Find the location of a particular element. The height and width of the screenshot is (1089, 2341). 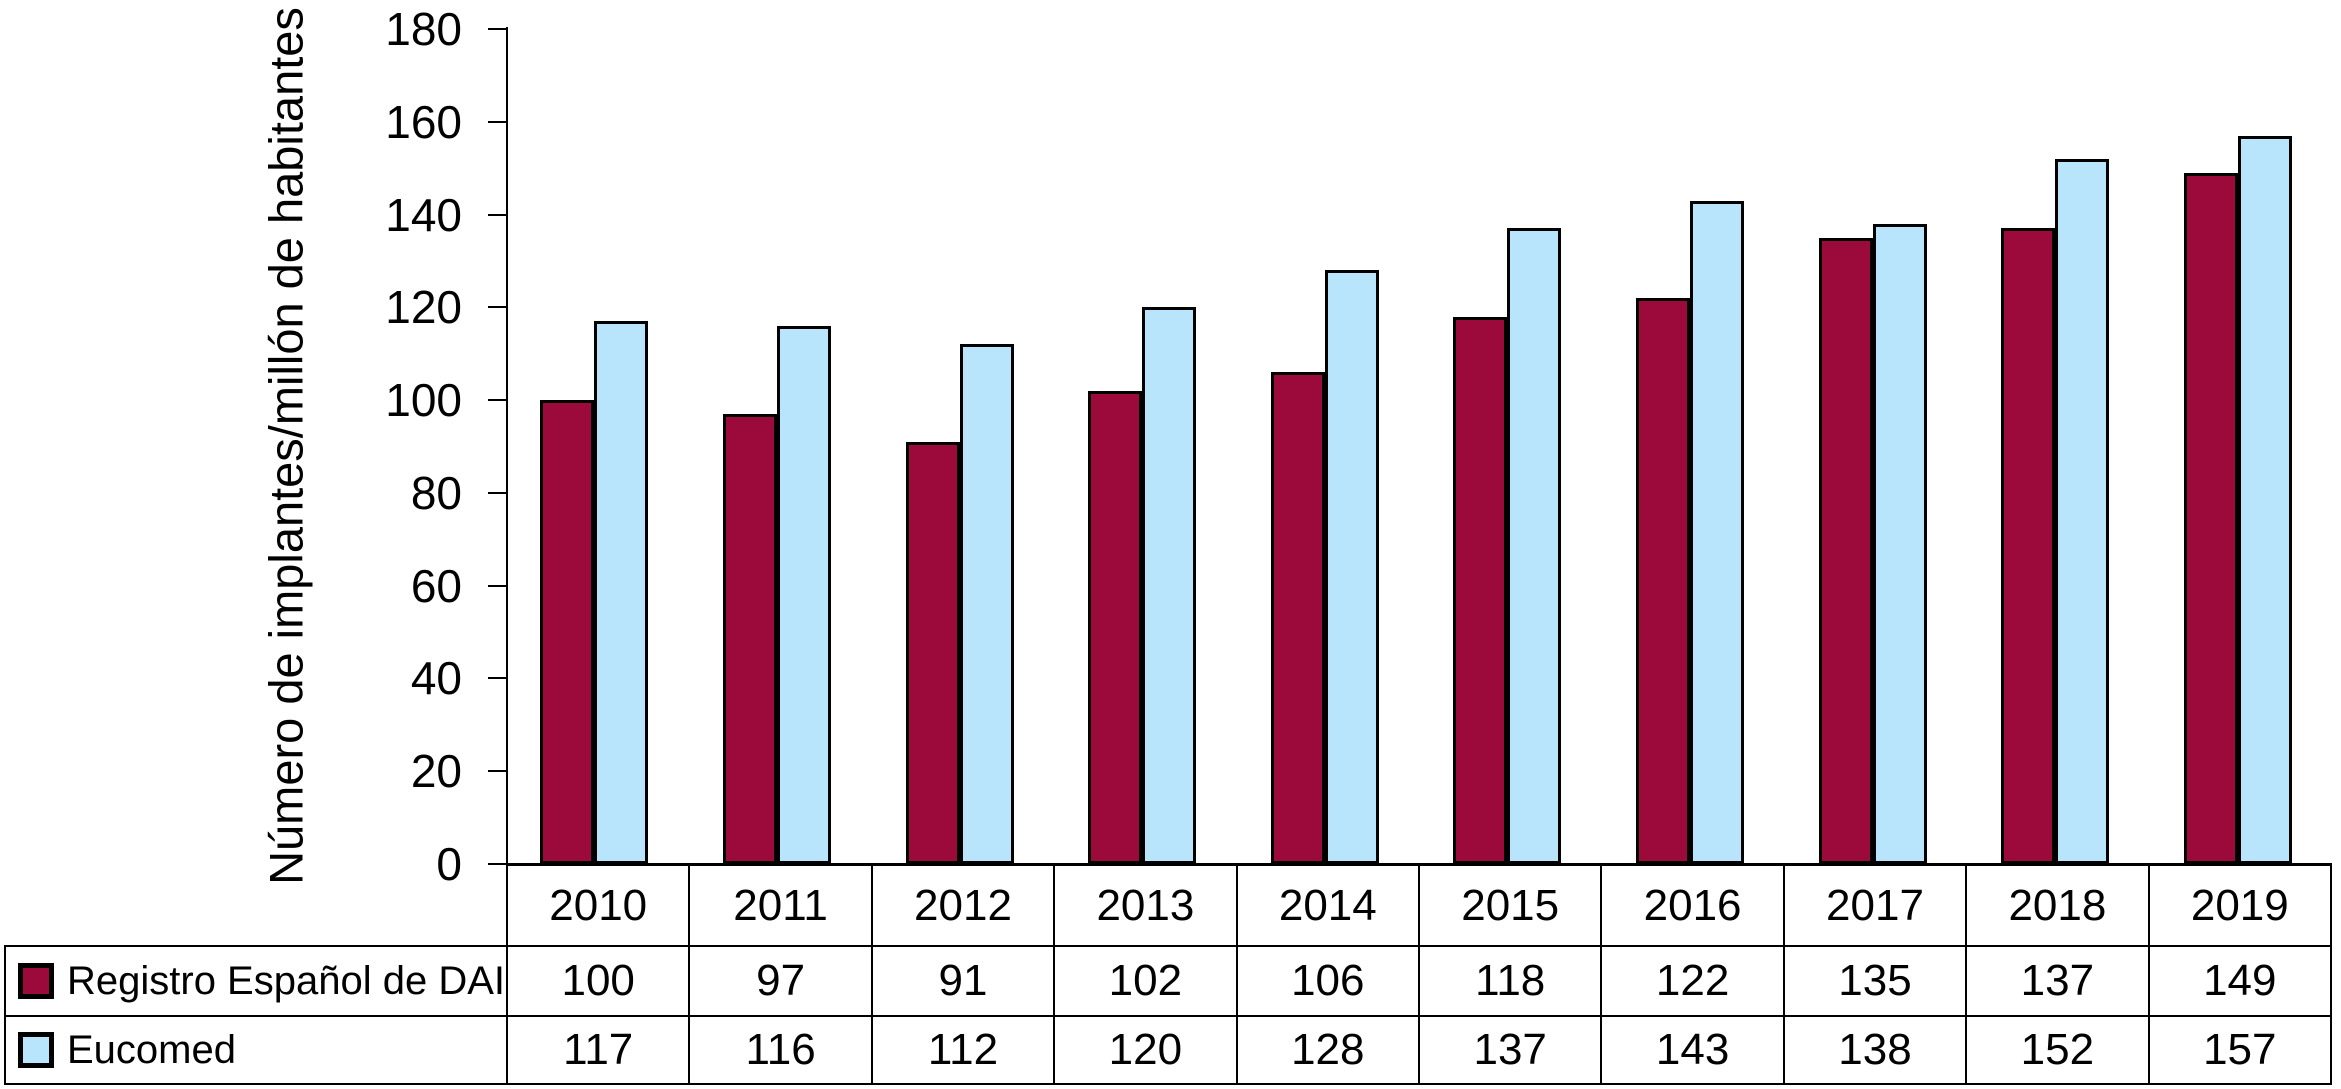

table-value-2014-series-1: 128 is located at coordinates (1326, 1049).